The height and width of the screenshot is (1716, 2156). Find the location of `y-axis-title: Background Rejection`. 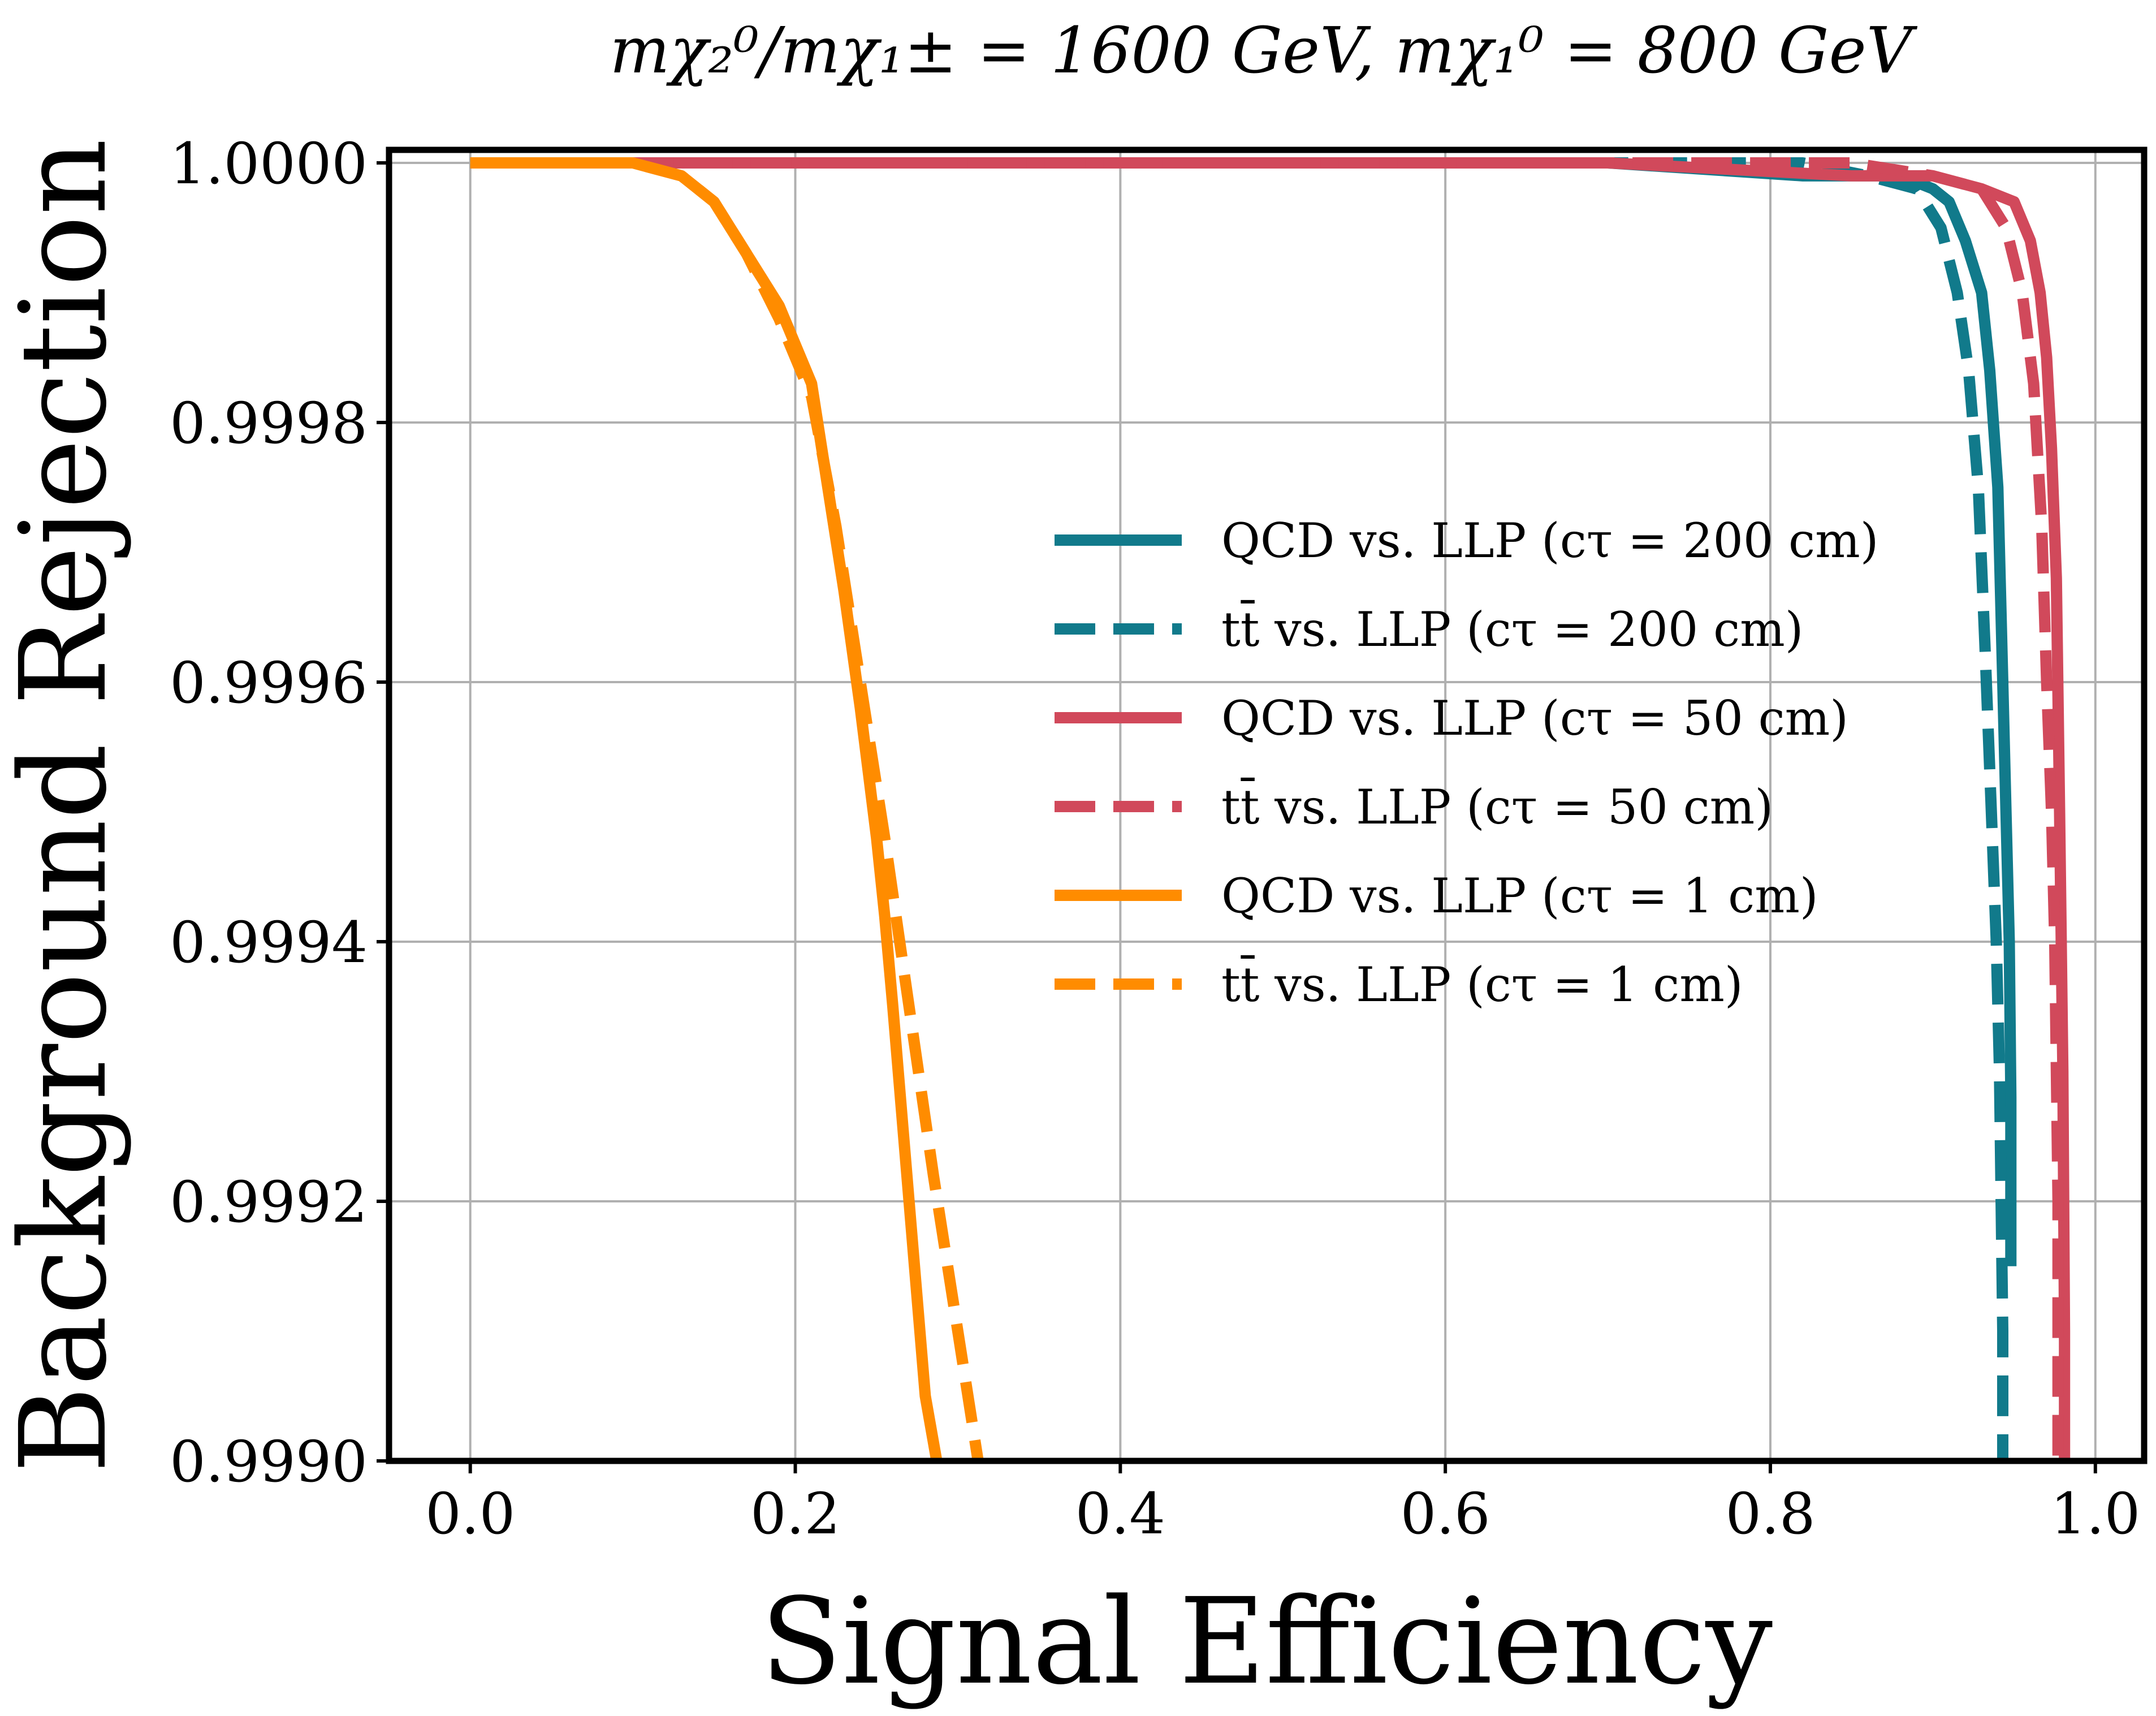

y-axis-title: Background Rejection is located at coordinates (66, 806).